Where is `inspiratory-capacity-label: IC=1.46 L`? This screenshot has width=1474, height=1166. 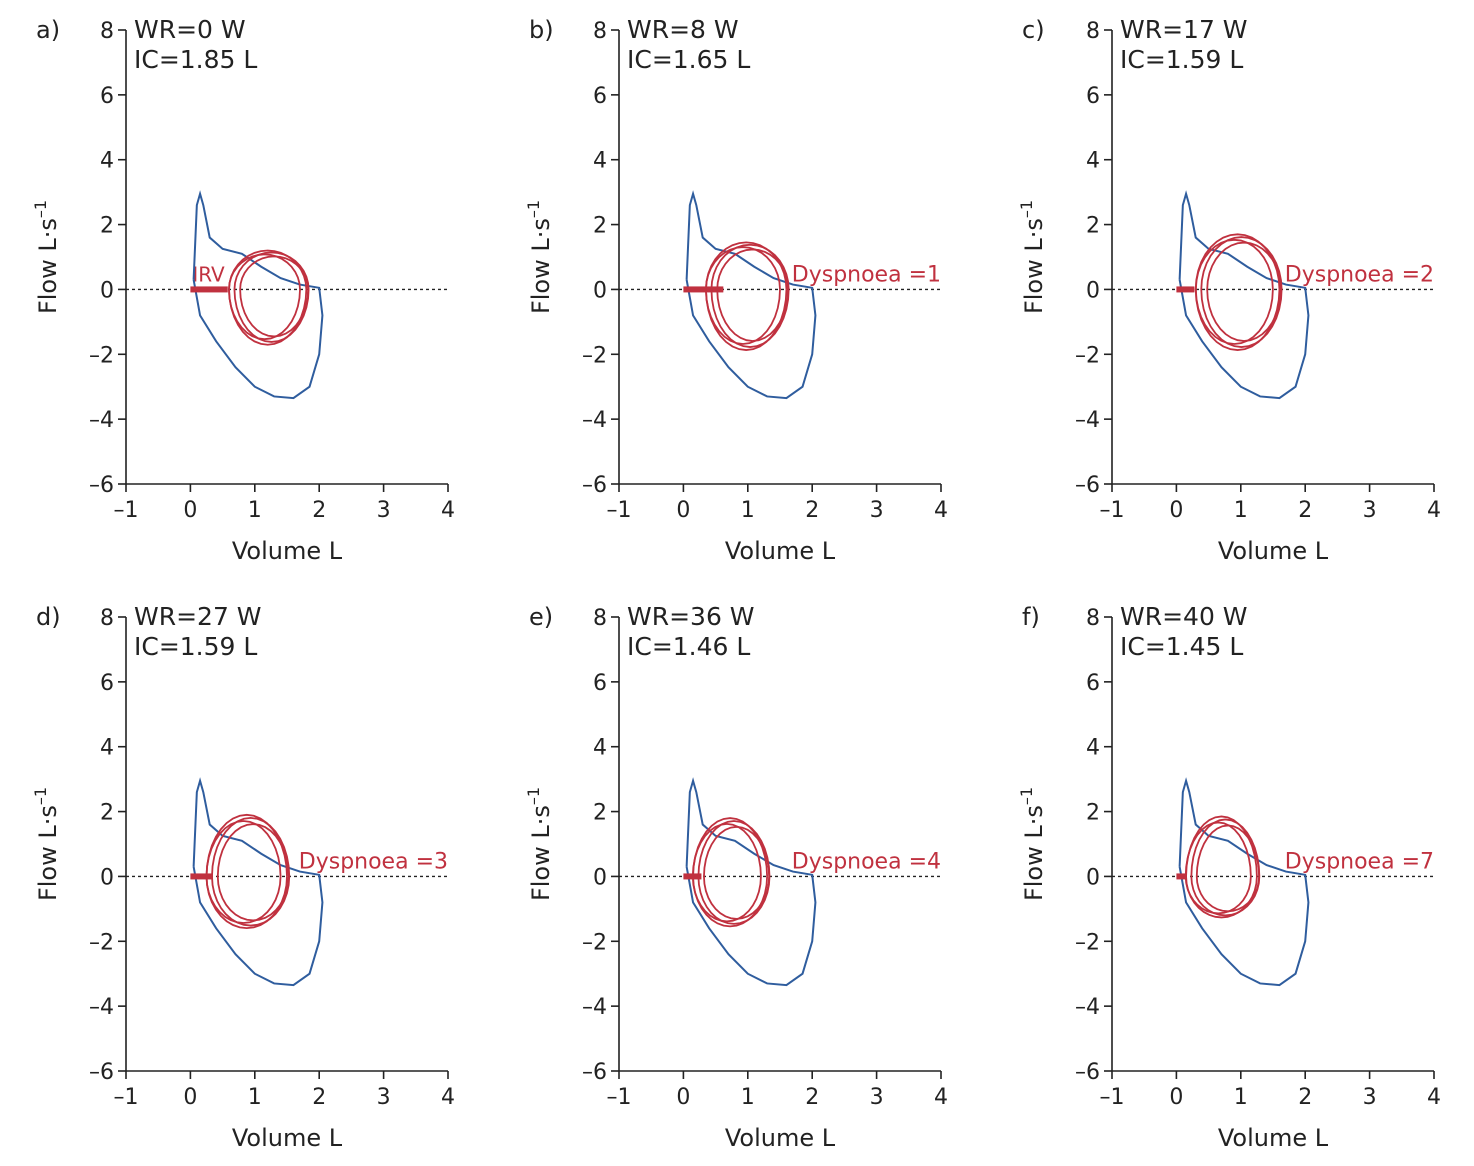
inspiratory-capacity-label: IC=1.46 L is located at coordinates (688, 646).